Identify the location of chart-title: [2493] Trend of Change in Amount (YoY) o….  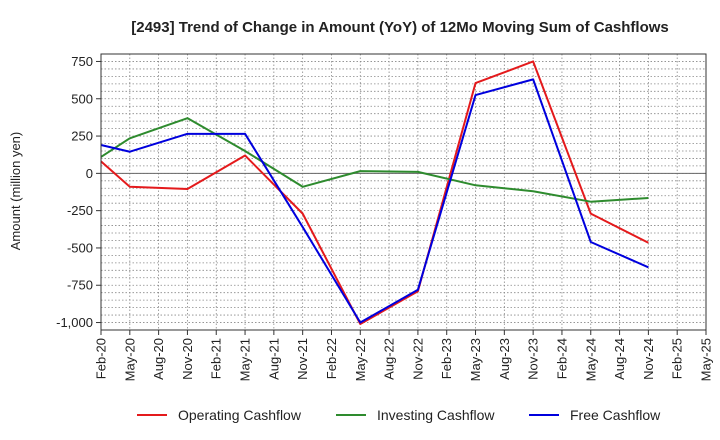
(400, 27).